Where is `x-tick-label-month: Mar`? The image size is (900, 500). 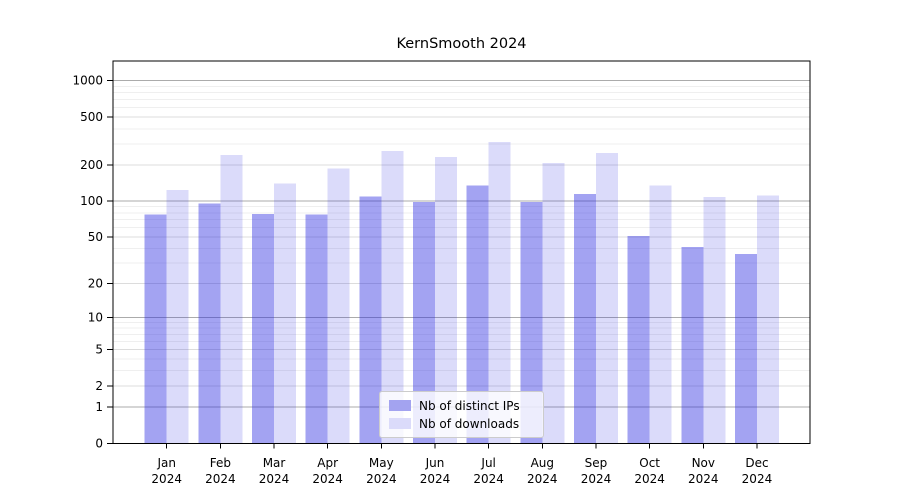 x-tick-label-month: Mar is located at coordinates (274, 463).